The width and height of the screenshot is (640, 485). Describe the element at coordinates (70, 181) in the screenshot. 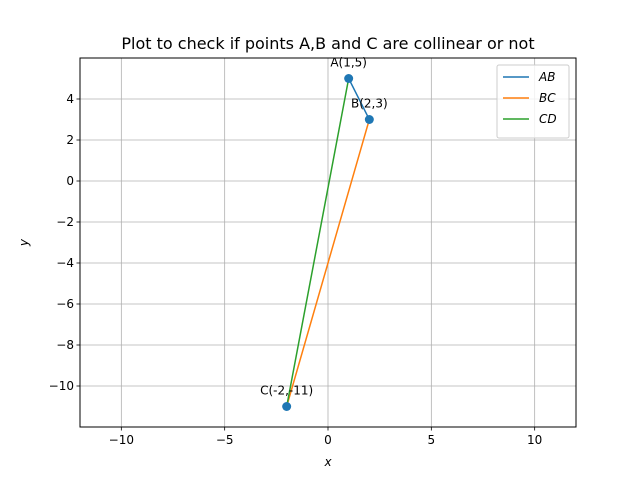

I see `y-tick-label: 0` at that location.